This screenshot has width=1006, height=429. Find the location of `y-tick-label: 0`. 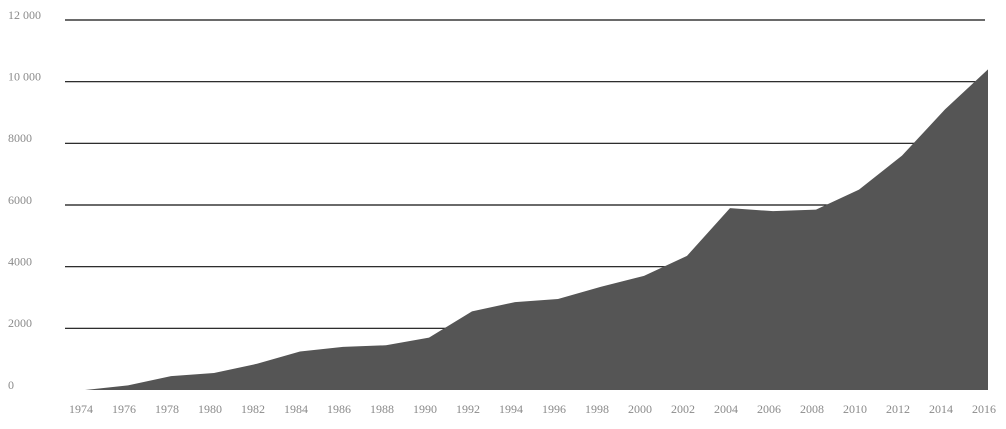

y-tick-label: 0 is located at coordinates (11, 385).